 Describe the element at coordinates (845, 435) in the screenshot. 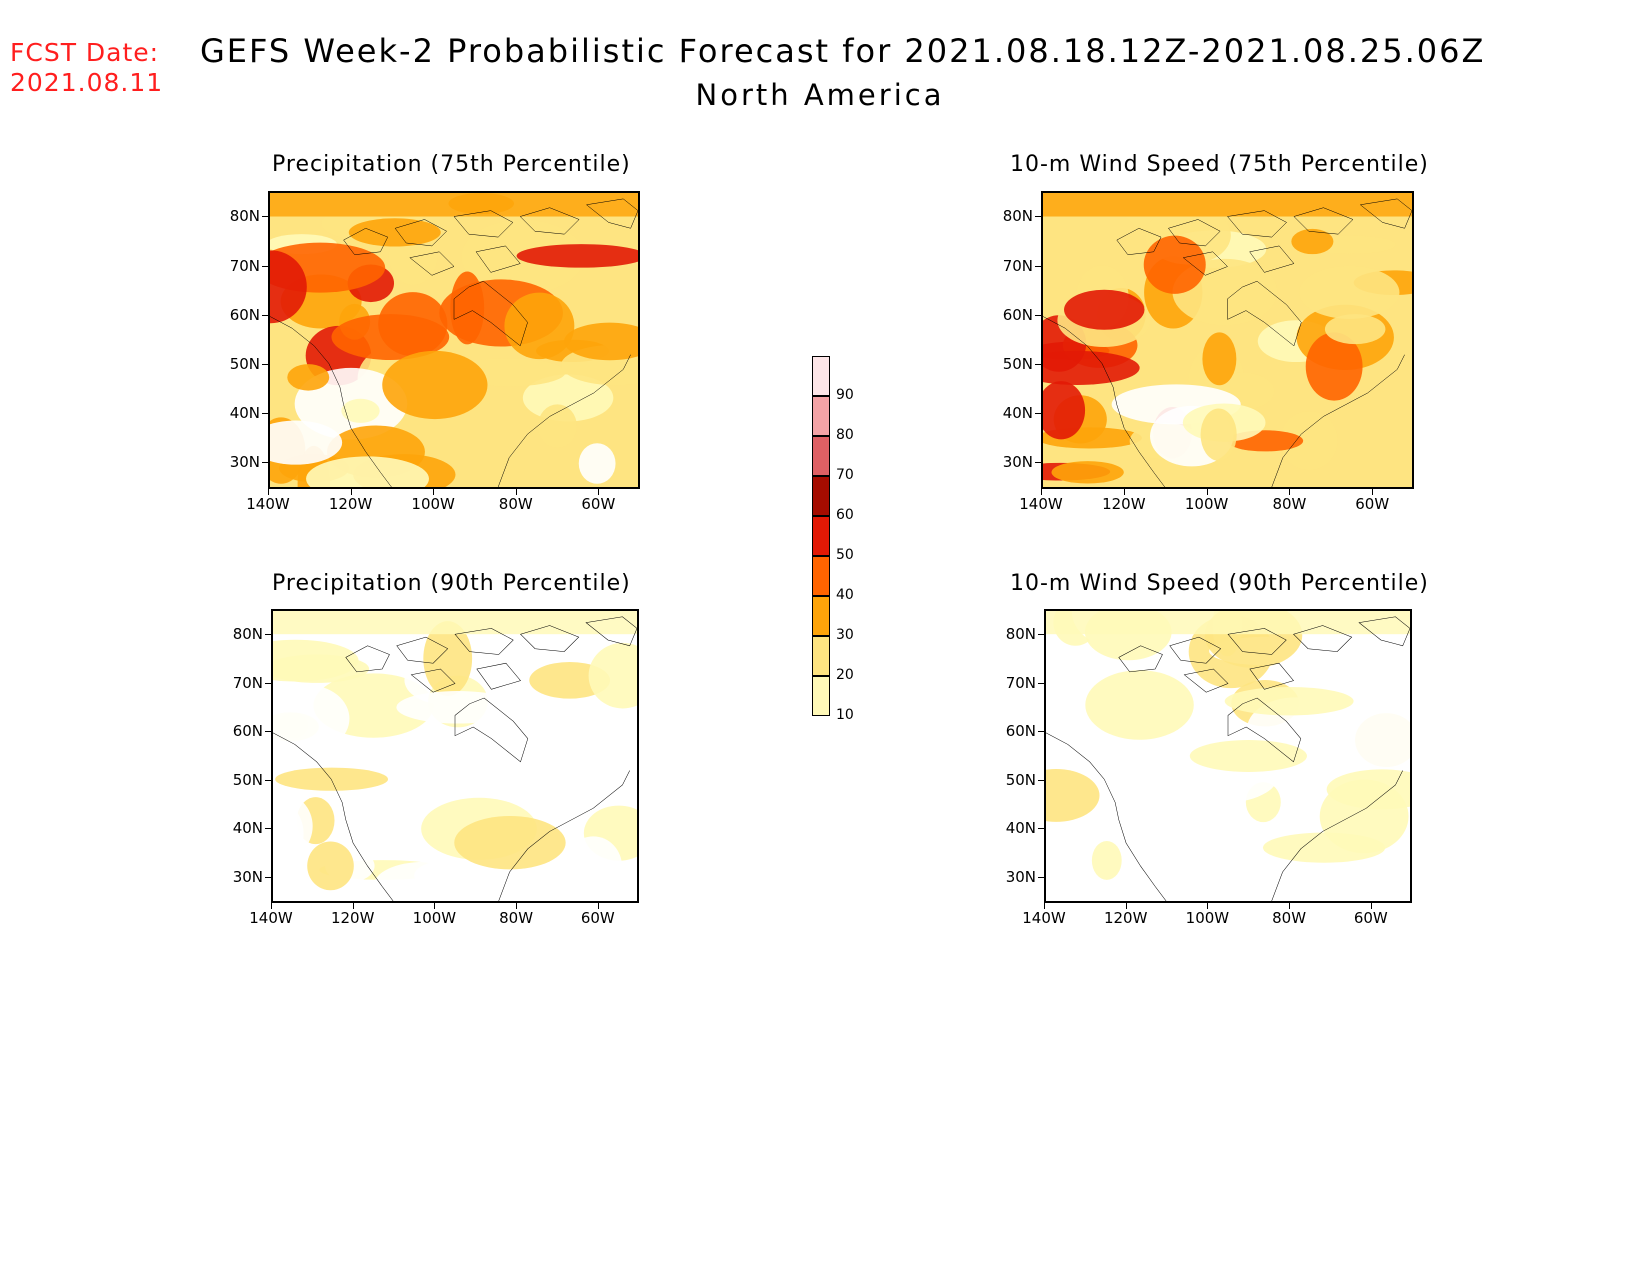

I see `colorbar-level-label: 80` at that location.